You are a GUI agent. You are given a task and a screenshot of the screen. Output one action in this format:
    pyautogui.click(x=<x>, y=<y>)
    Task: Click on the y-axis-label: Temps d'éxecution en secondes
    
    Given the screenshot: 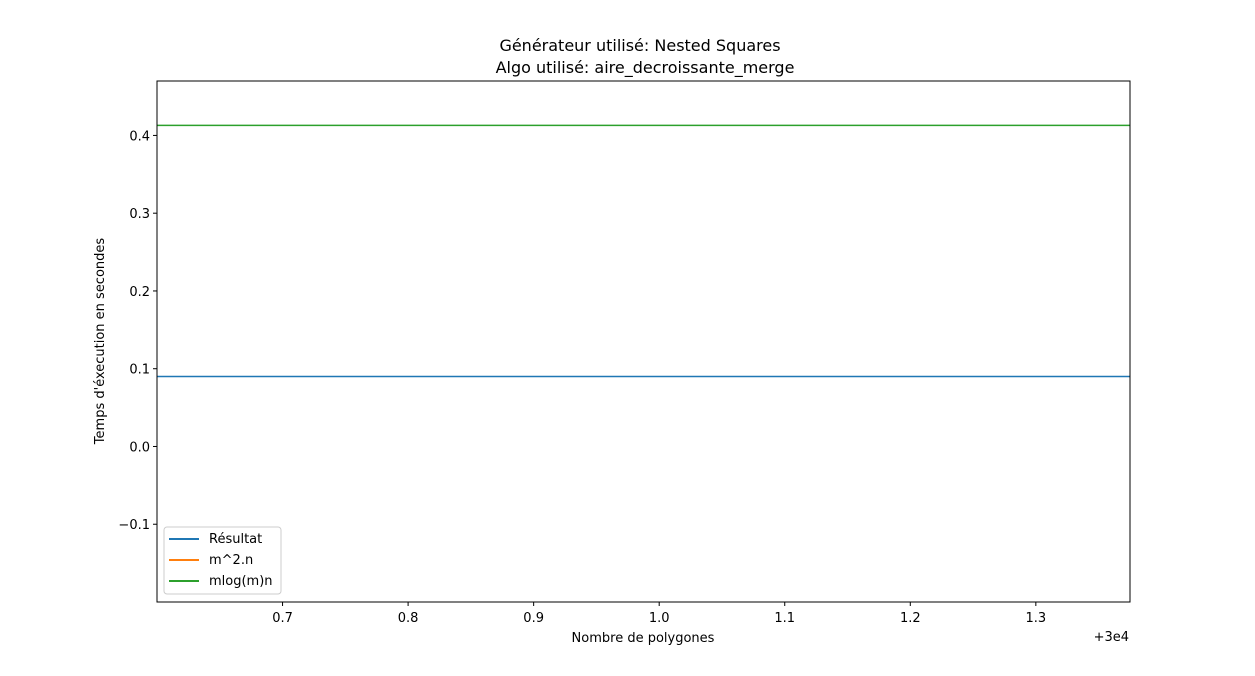 What is the action you would take?
    pyautogui.click(x=100, y=342)
    